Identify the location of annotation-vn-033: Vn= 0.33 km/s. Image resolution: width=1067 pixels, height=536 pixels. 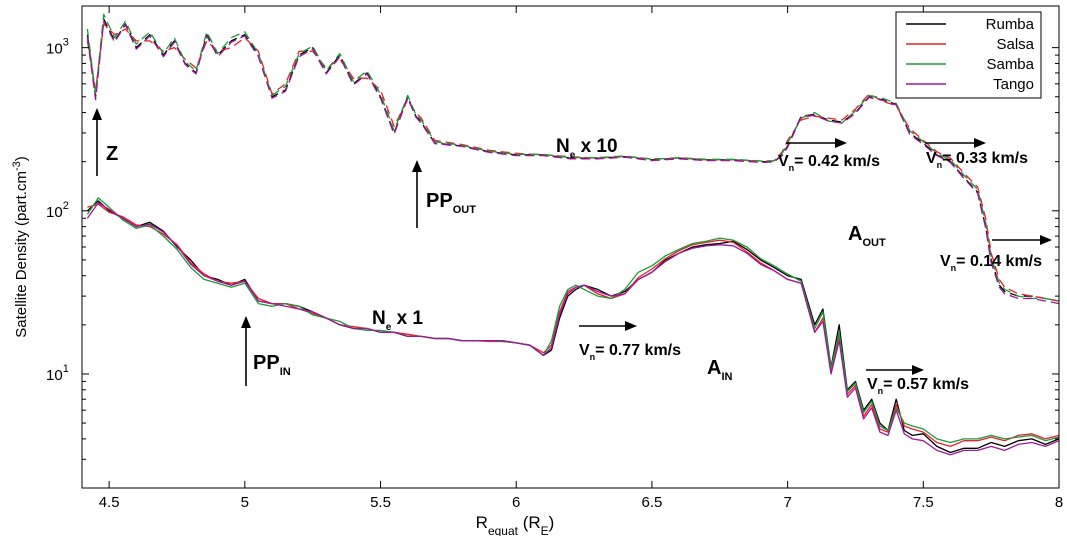
(977, 160).